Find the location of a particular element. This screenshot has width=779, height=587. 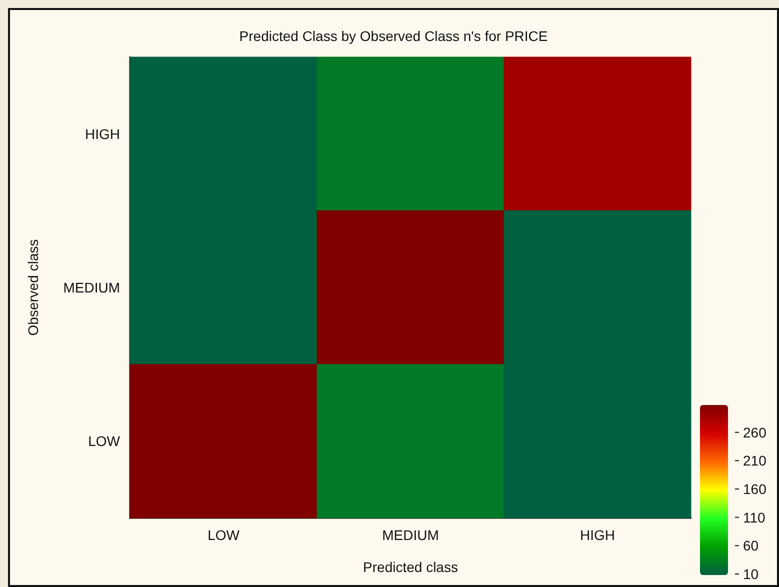

color-bar-label: 260 is located at coordinates (755, 432).